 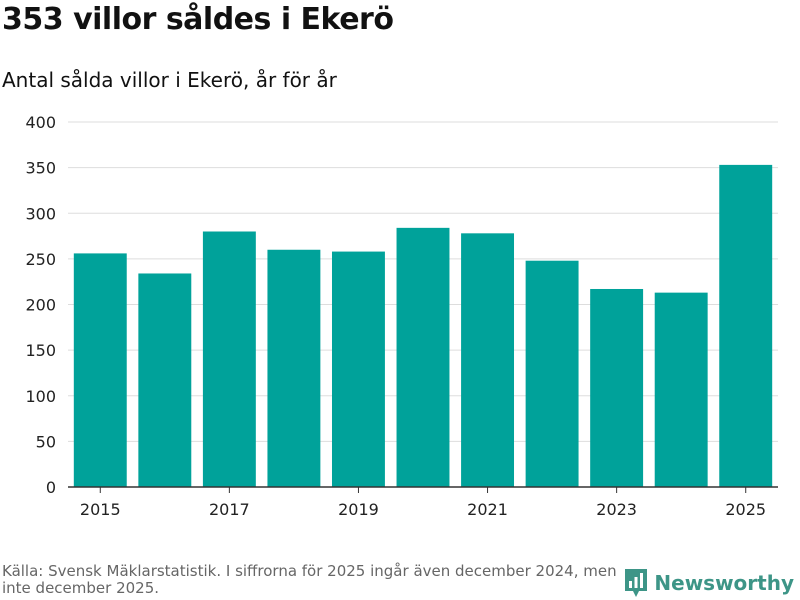 I want to click on y-tick-label: 50, so click(x=46, y=441).